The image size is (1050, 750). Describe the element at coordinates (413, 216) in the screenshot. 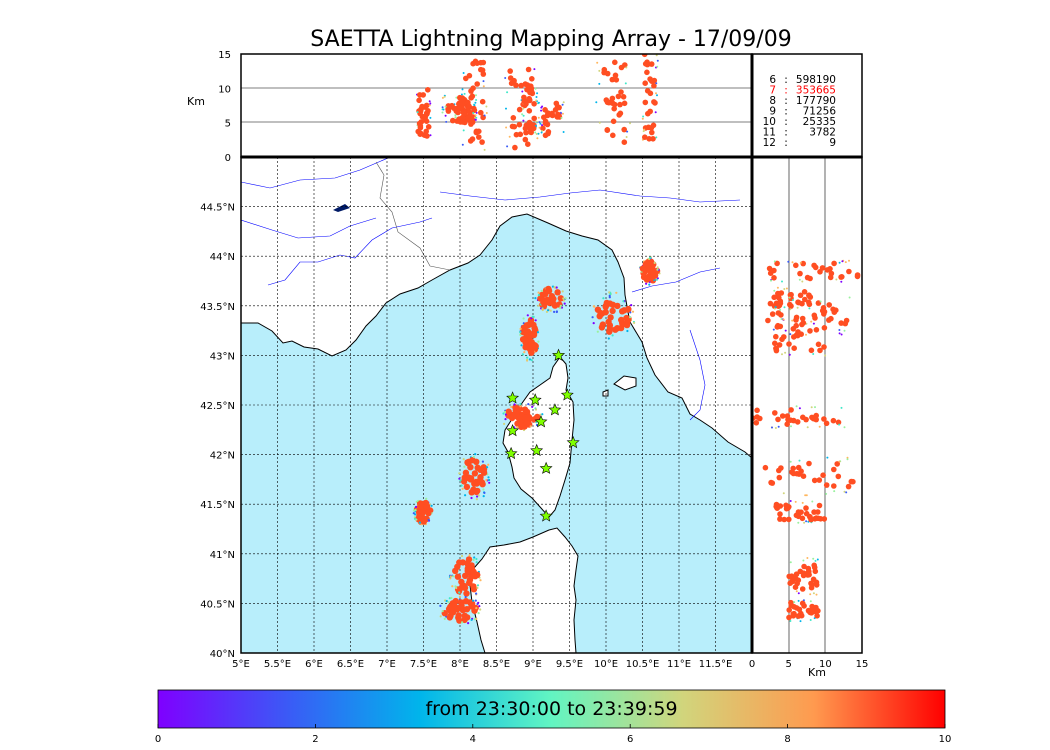

I see `border-france-italy` at that location.